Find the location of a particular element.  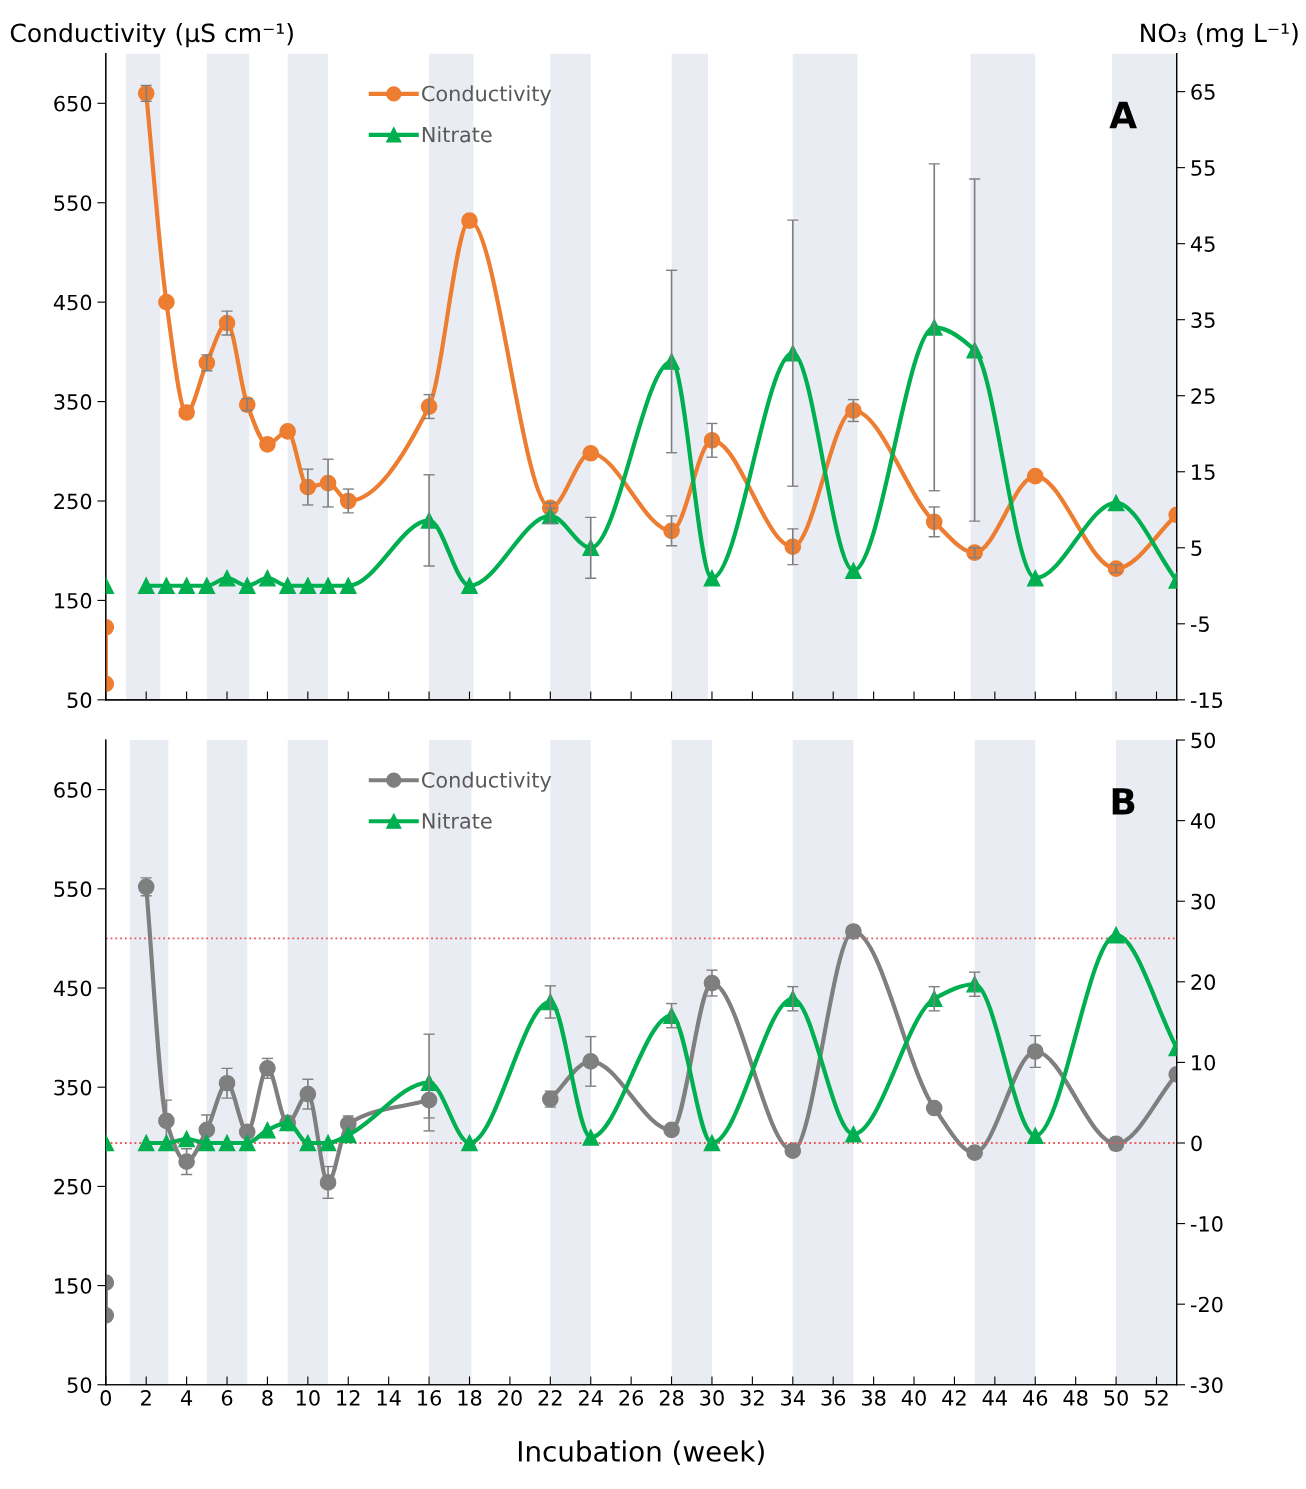

x-tick-label: 8 is located at coordinates (267, 1398).